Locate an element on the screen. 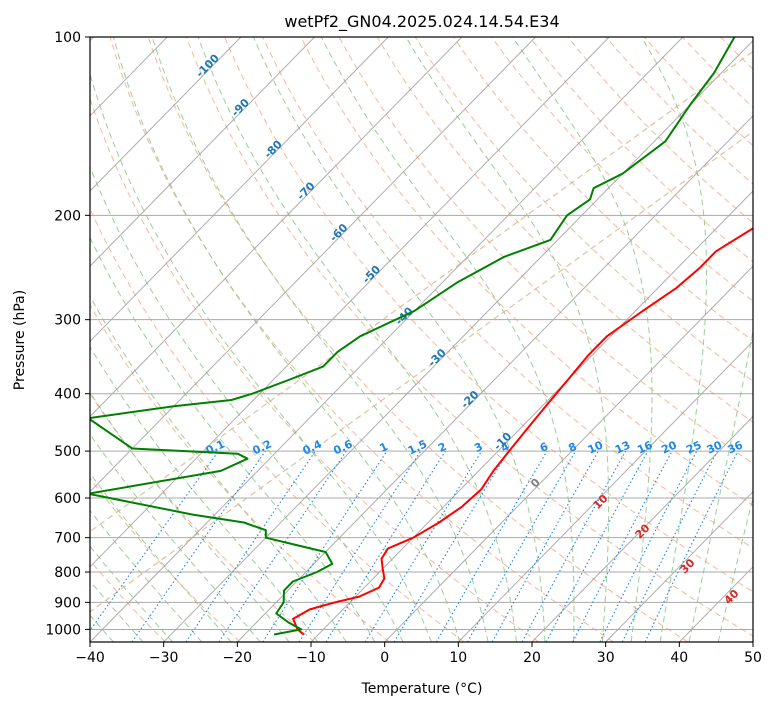 This screenshot has width=775, height=708. x-tick-label: 10 is located at coordinates (458, 658).